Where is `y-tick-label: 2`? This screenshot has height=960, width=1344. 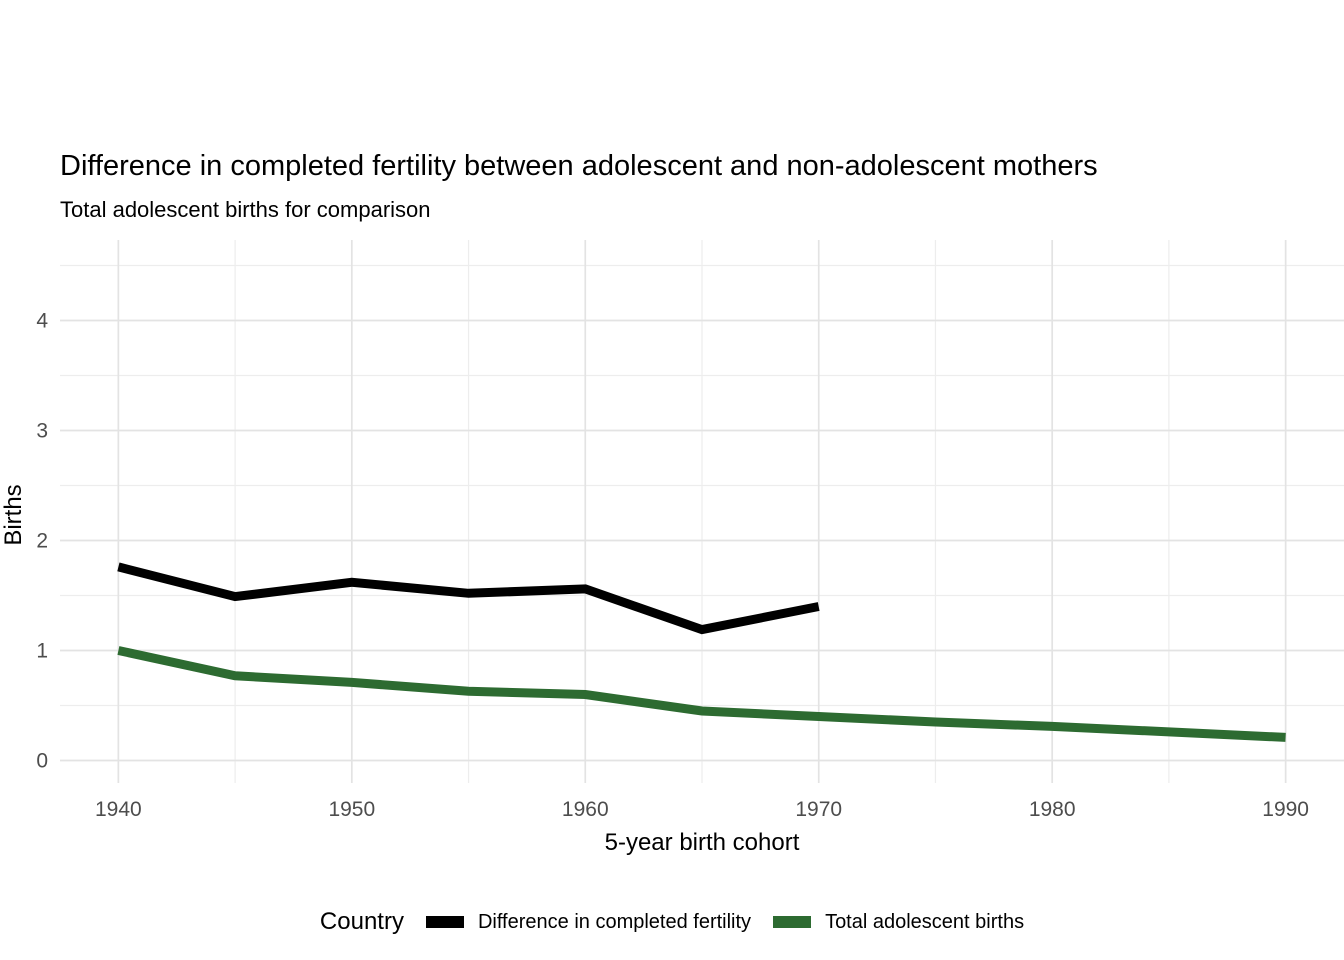 y-tick-label: 2 is located at coordinates (42, 541).